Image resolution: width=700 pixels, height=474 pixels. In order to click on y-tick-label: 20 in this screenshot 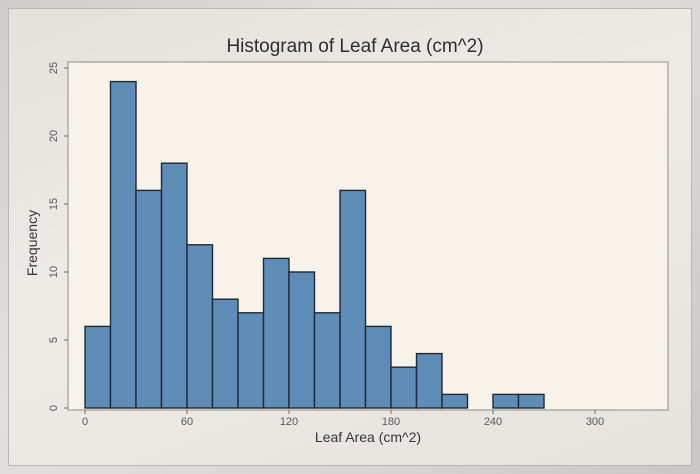, I will do `click(54, 136)`.